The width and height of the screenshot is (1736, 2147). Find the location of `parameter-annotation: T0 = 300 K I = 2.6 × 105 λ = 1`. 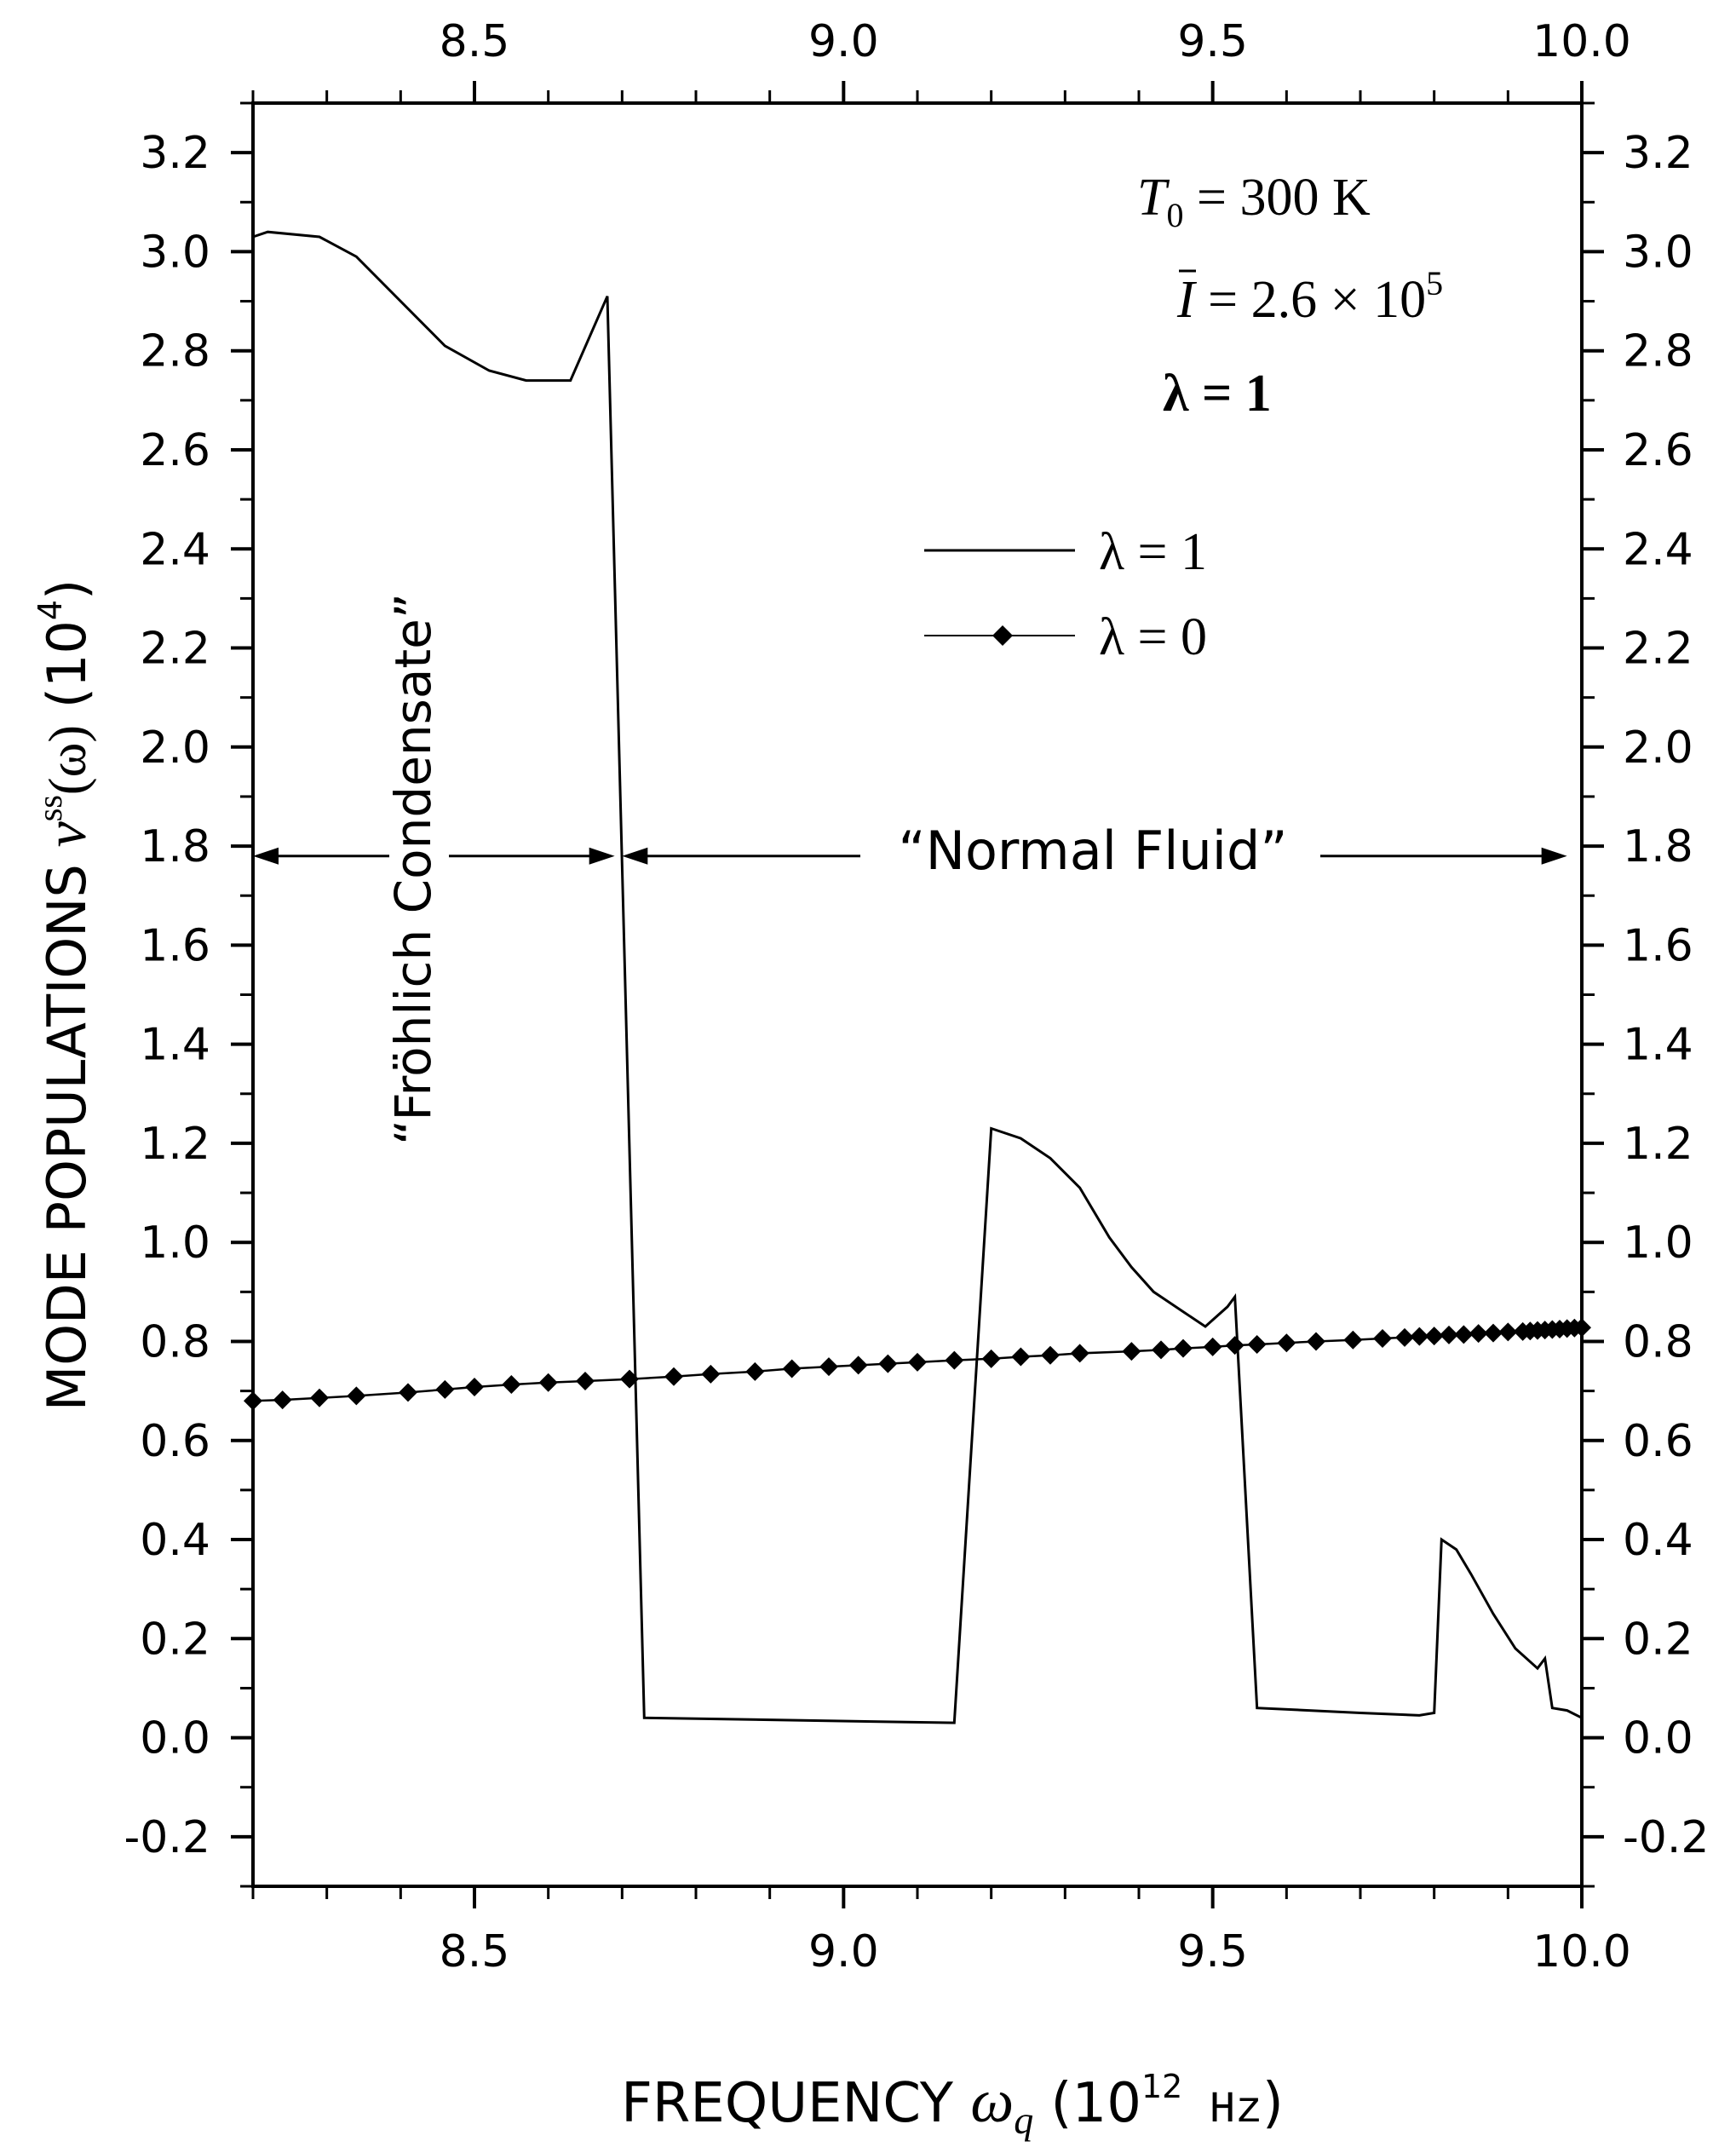

parameter-annotation: T0 = 300 K I = 2.6 × 105 λ = 1 is located at coordinates (1290, 296).